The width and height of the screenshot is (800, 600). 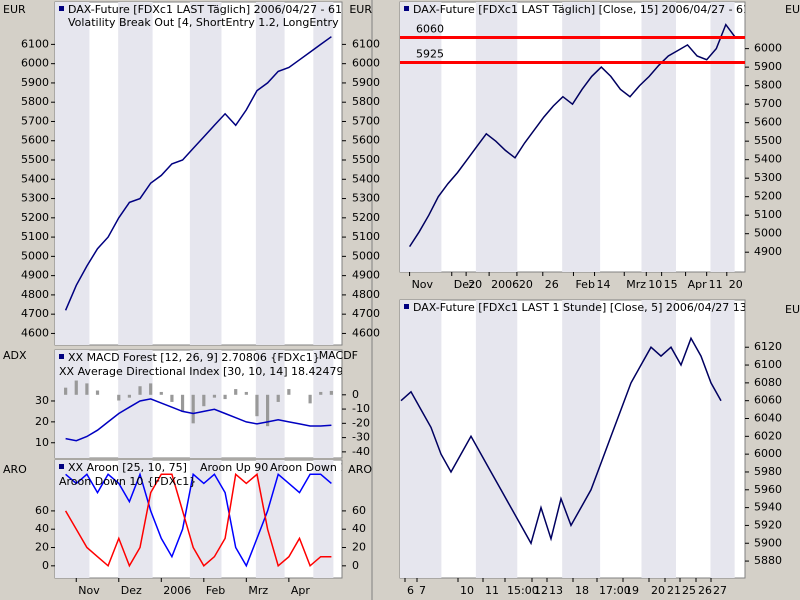 What do you see at coordinates (768, 435) in the screenshot?
I see `y-tick-label: 6020` at bounding box center [768, 435].